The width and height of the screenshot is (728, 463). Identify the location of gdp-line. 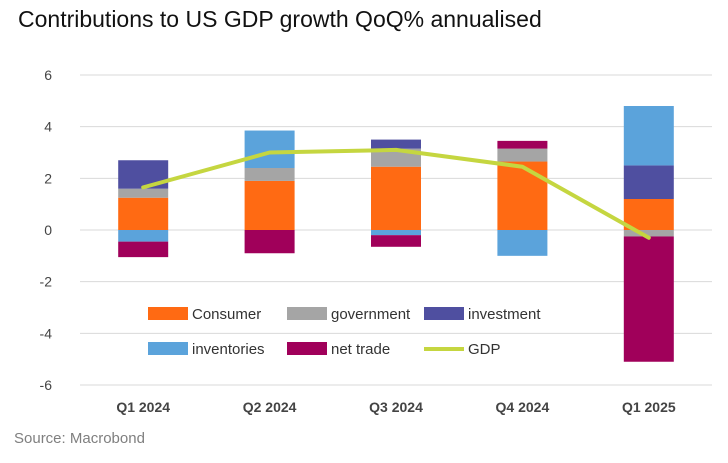
(396, 193).